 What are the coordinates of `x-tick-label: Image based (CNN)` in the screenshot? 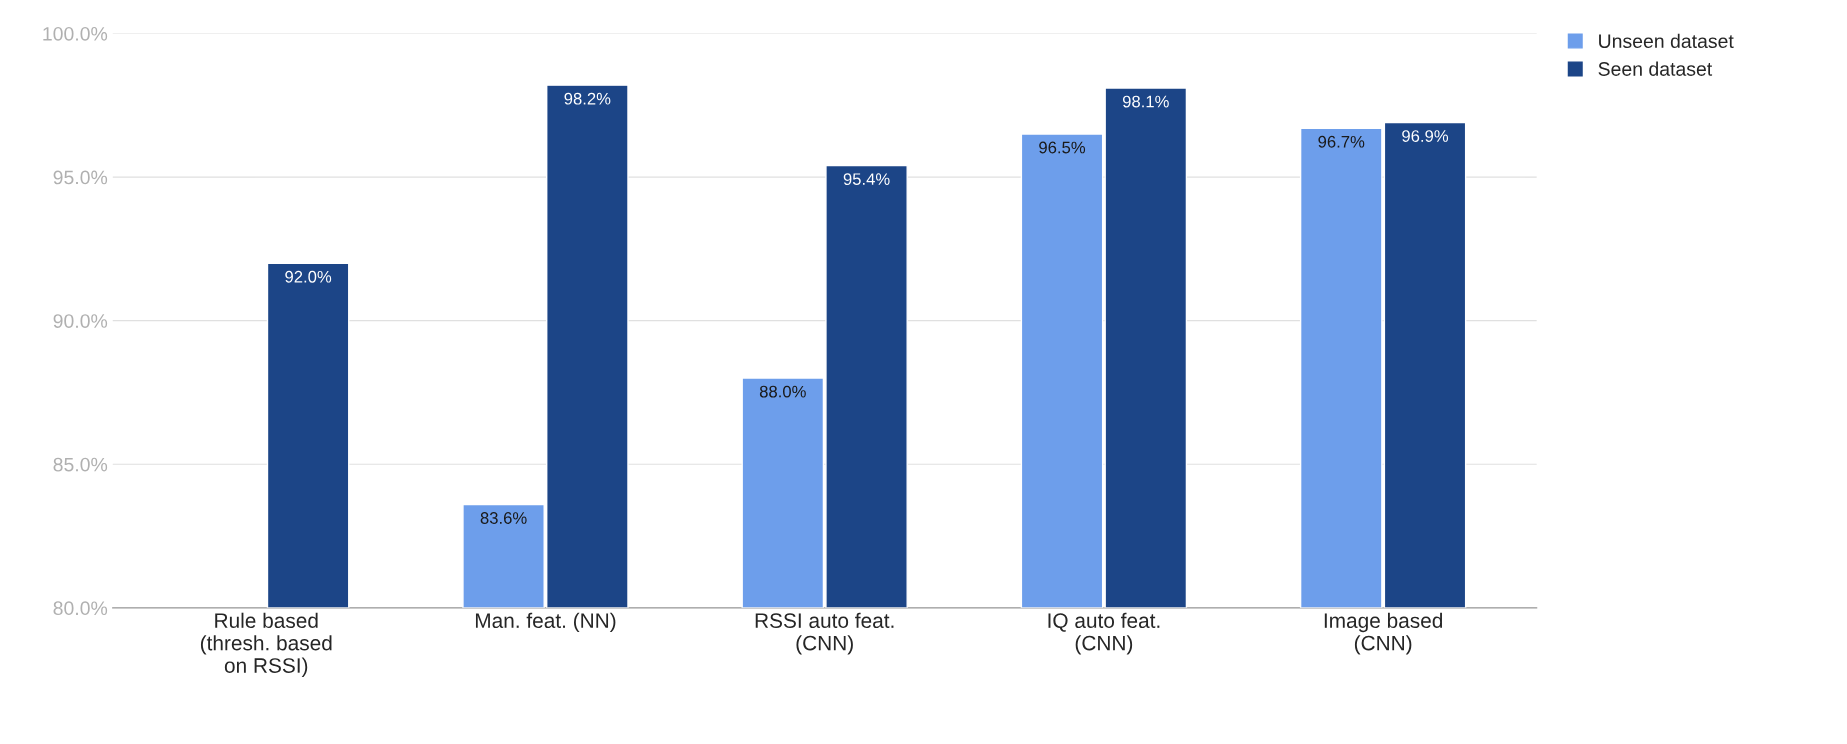 It's located at (1383, 633).